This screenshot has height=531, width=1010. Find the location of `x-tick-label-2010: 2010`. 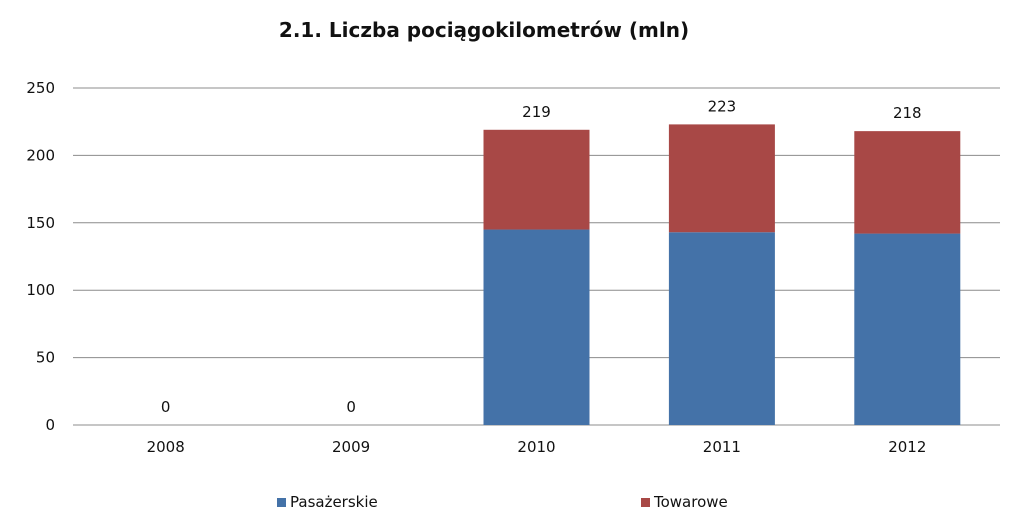

x-tick-label-2010: 2010 is located at coordinates (536, 447).